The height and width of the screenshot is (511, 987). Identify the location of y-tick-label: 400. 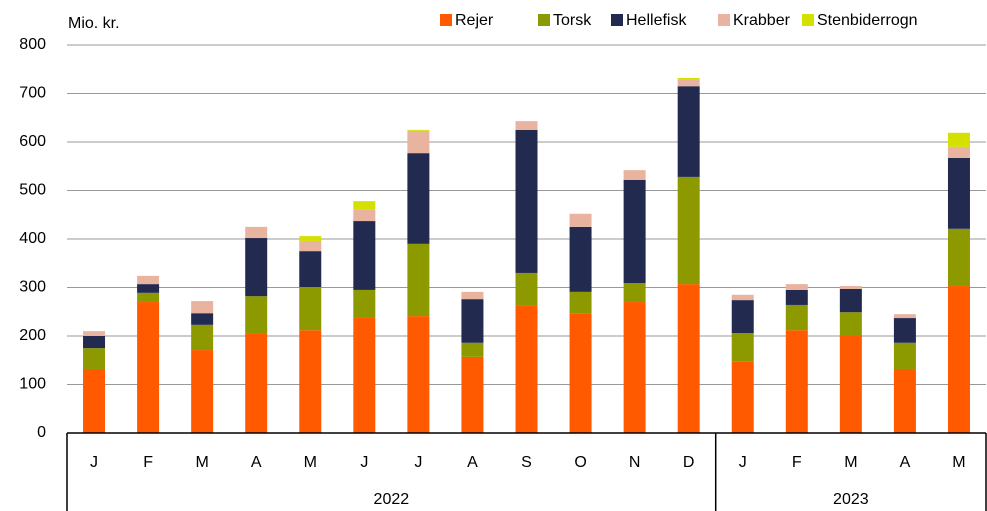
(32, 238).